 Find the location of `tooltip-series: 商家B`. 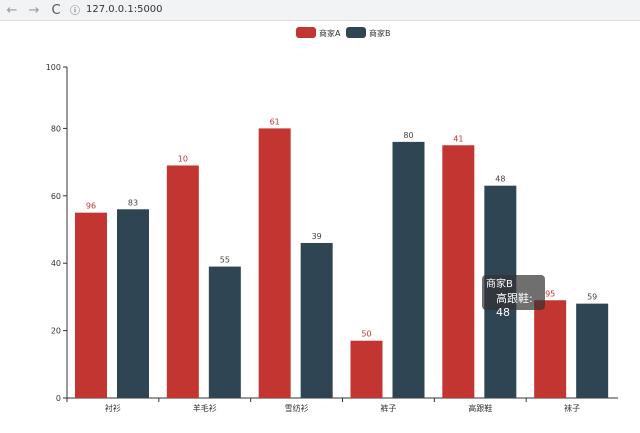

tooltip-series: 商家B is located at coordinates (499, 284).